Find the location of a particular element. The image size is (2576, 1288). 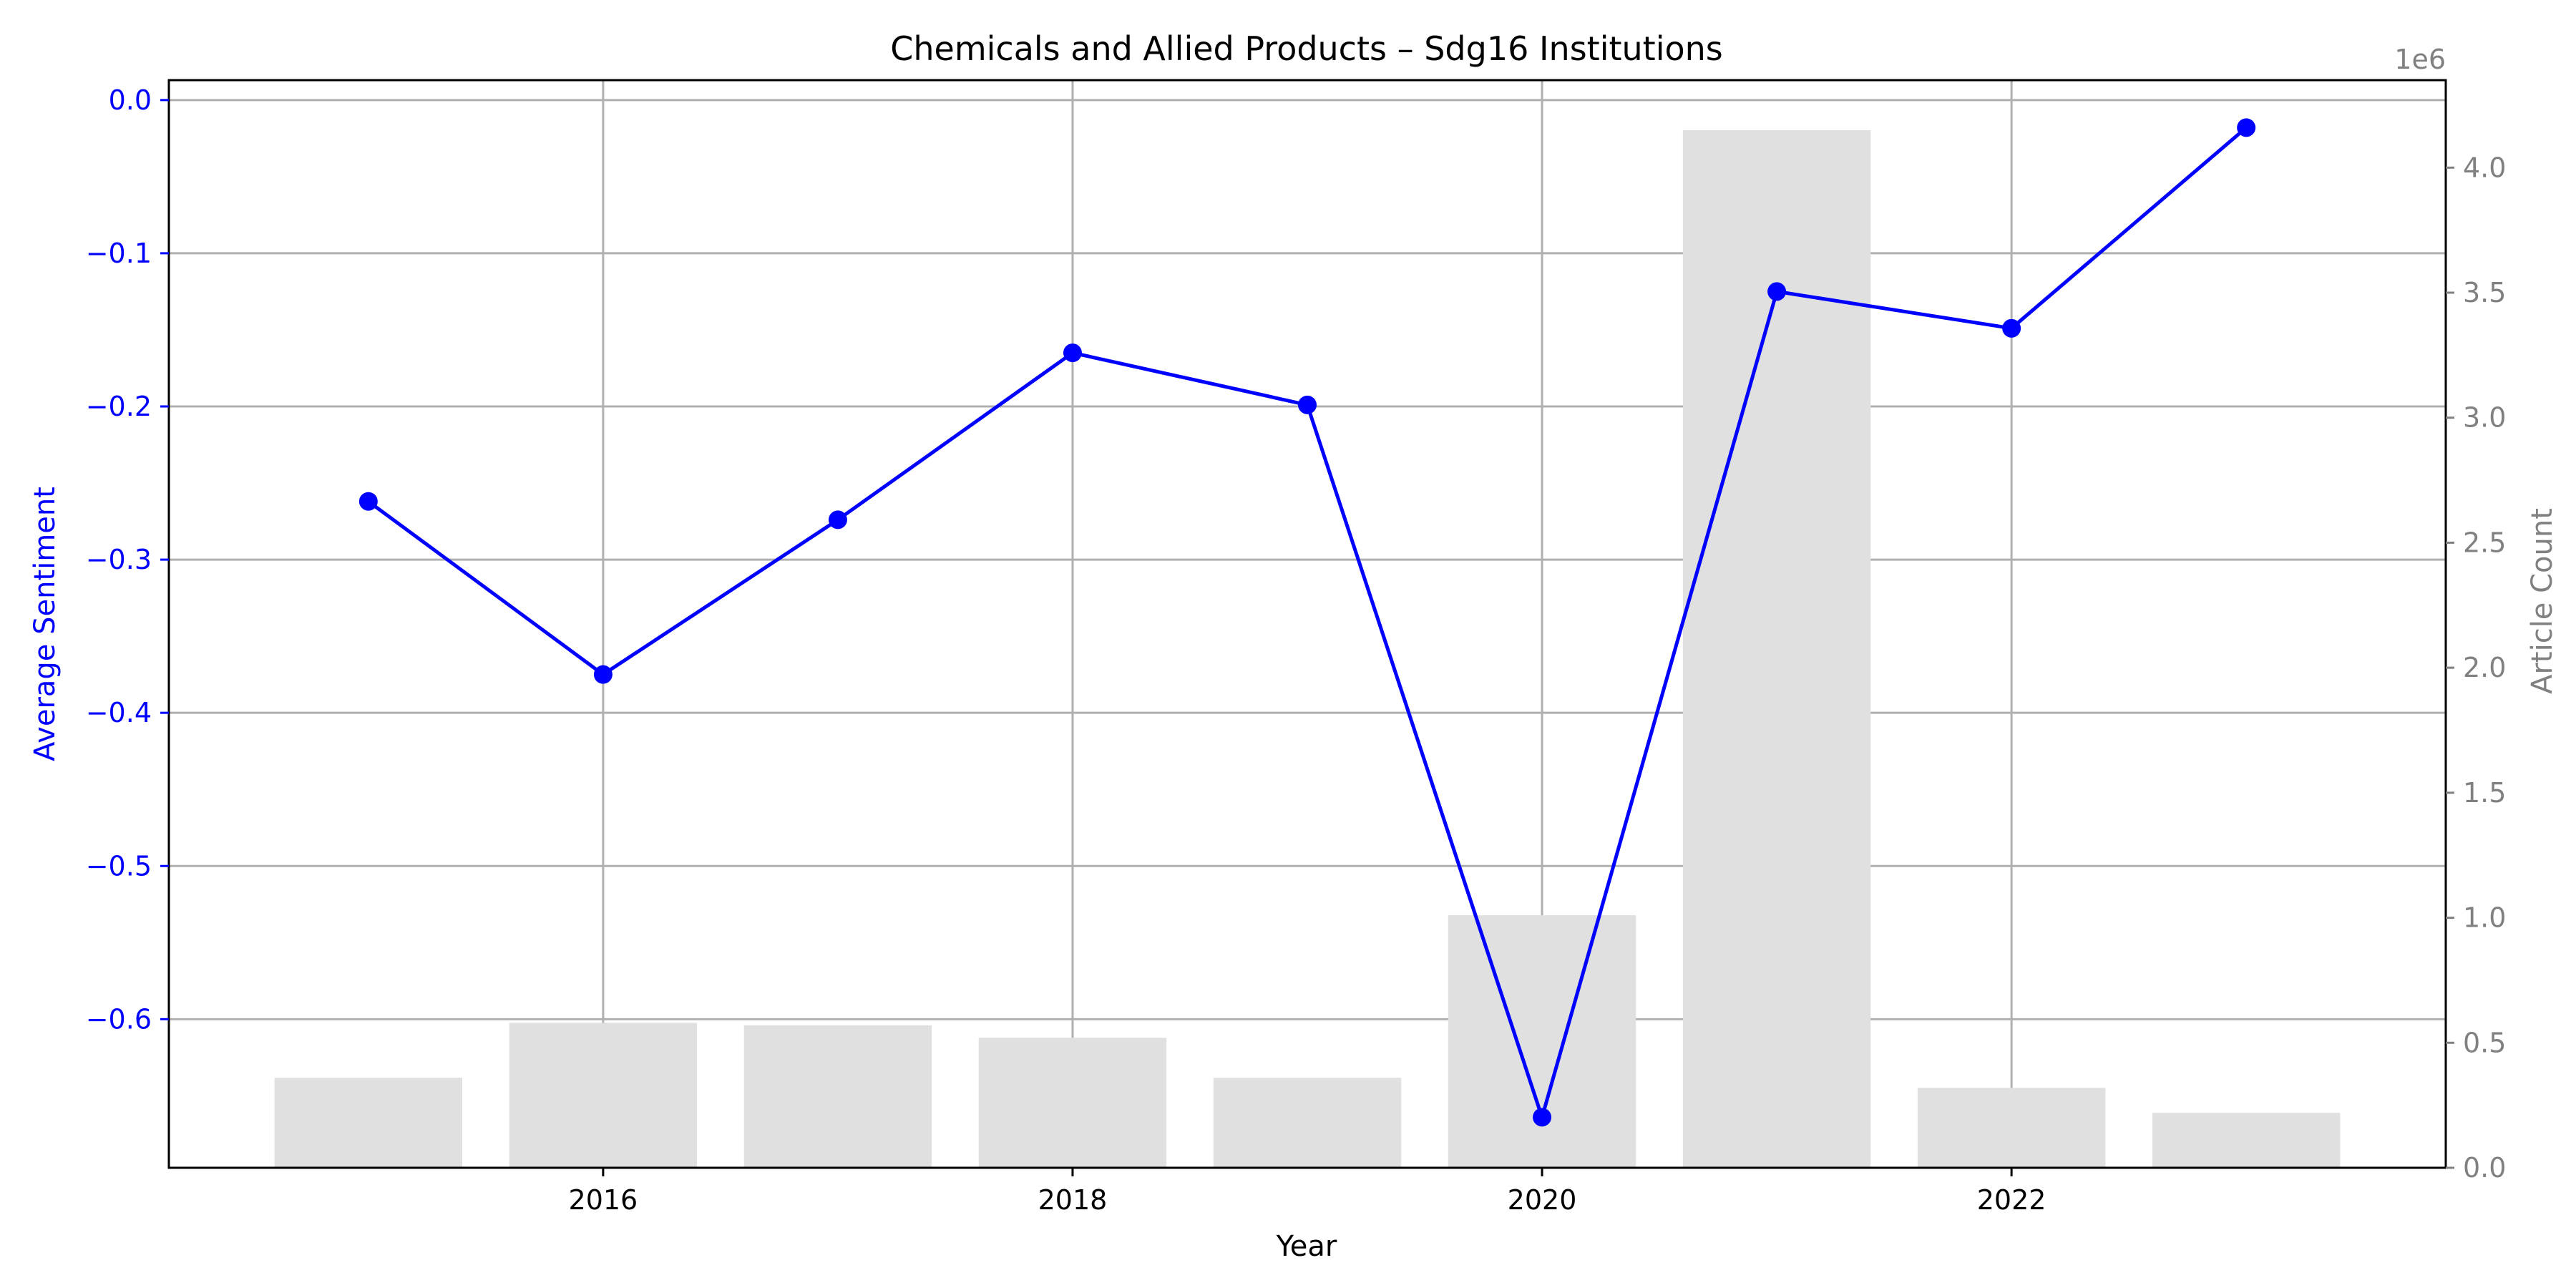

left-tick-label-1: −0.1 is located at coordinates (119, 253).